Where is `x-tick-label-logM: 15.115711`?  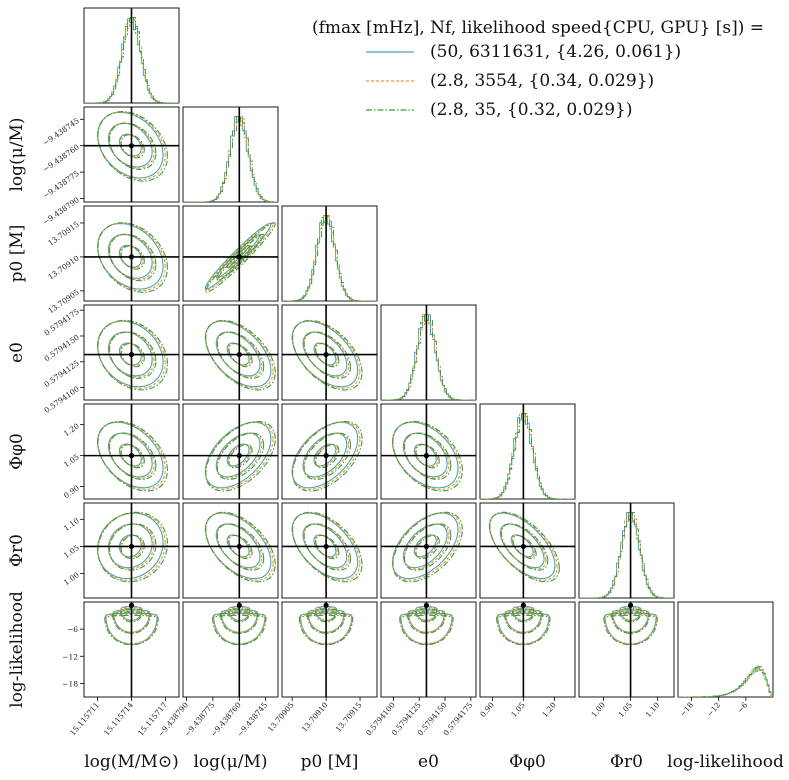 x-tick-label-logM: 15.115711 is located at coordinates (84, 719).